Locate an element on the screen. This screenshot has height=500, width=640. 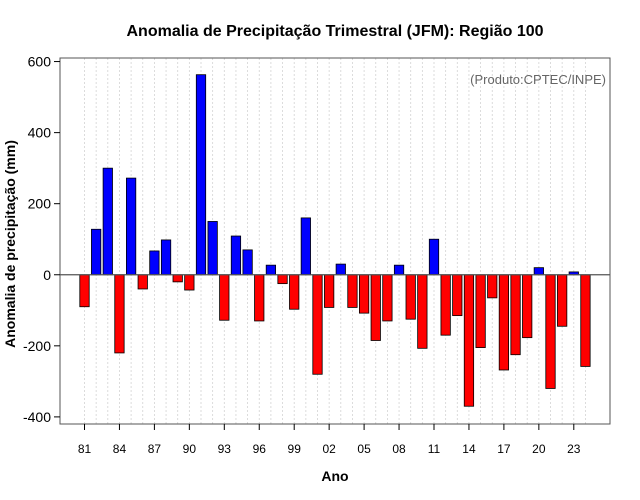
x-tick-label: 84 is located at coordinates (120, 449).